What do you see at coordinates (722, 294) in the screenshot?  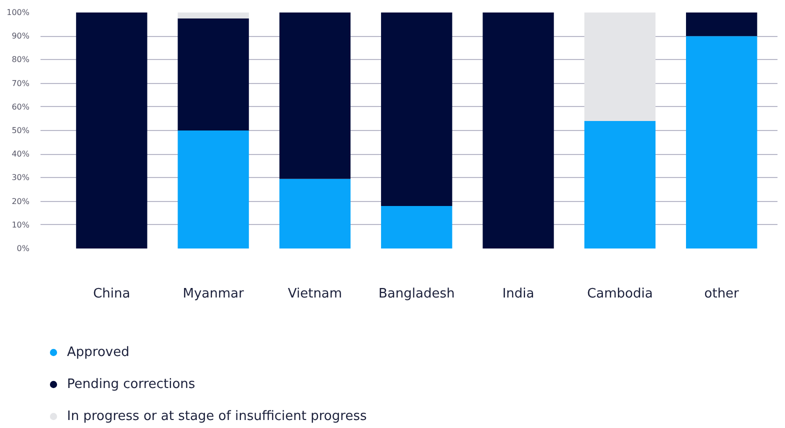 I see `x-tick-label: other` at bounding box center [722, 294].